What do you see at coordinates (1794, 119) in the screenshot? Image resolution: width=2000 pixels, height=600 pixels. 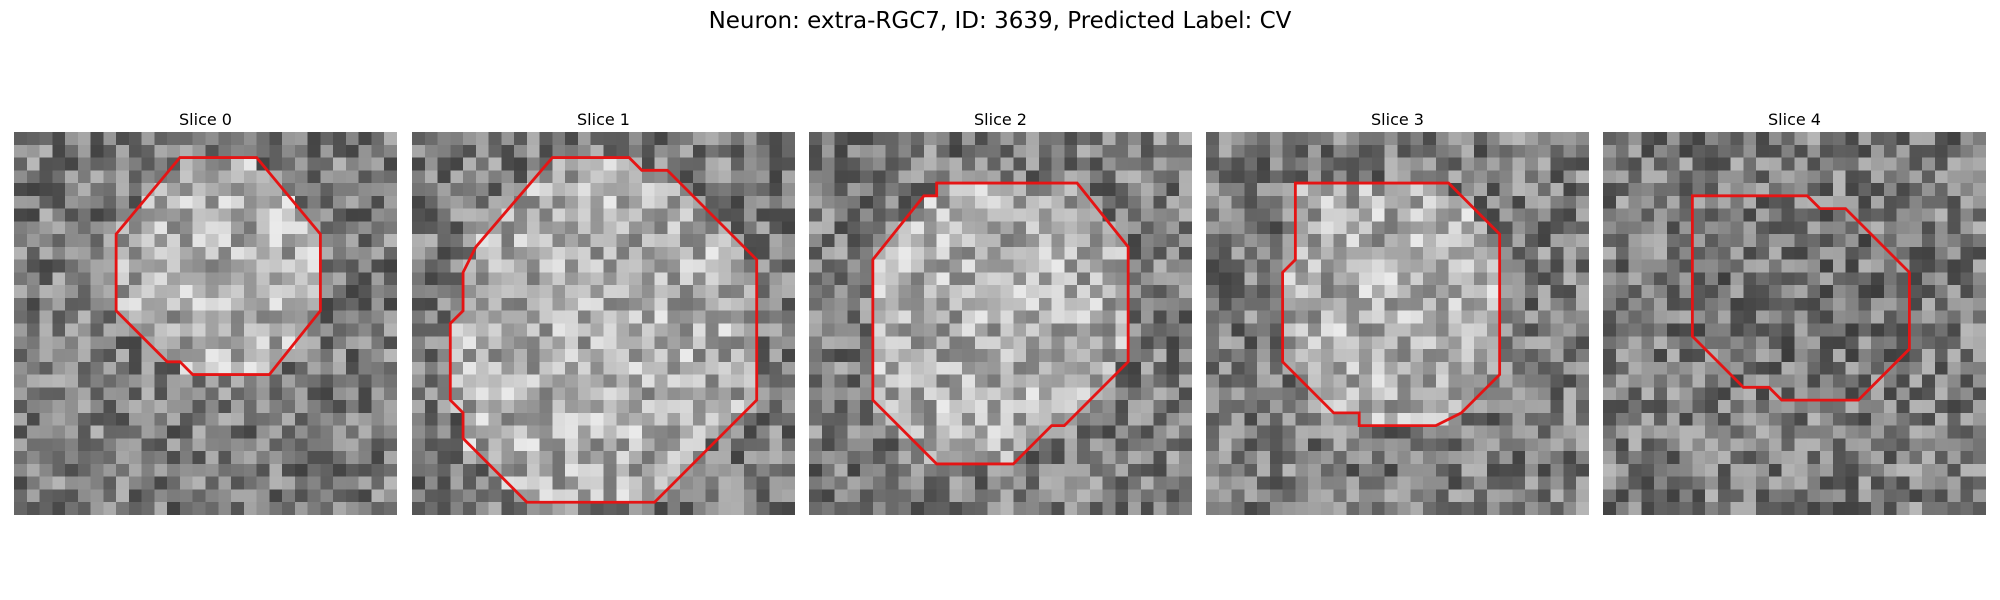 I see `slice-title: Slice 4` at bounding box center [1794, 119].